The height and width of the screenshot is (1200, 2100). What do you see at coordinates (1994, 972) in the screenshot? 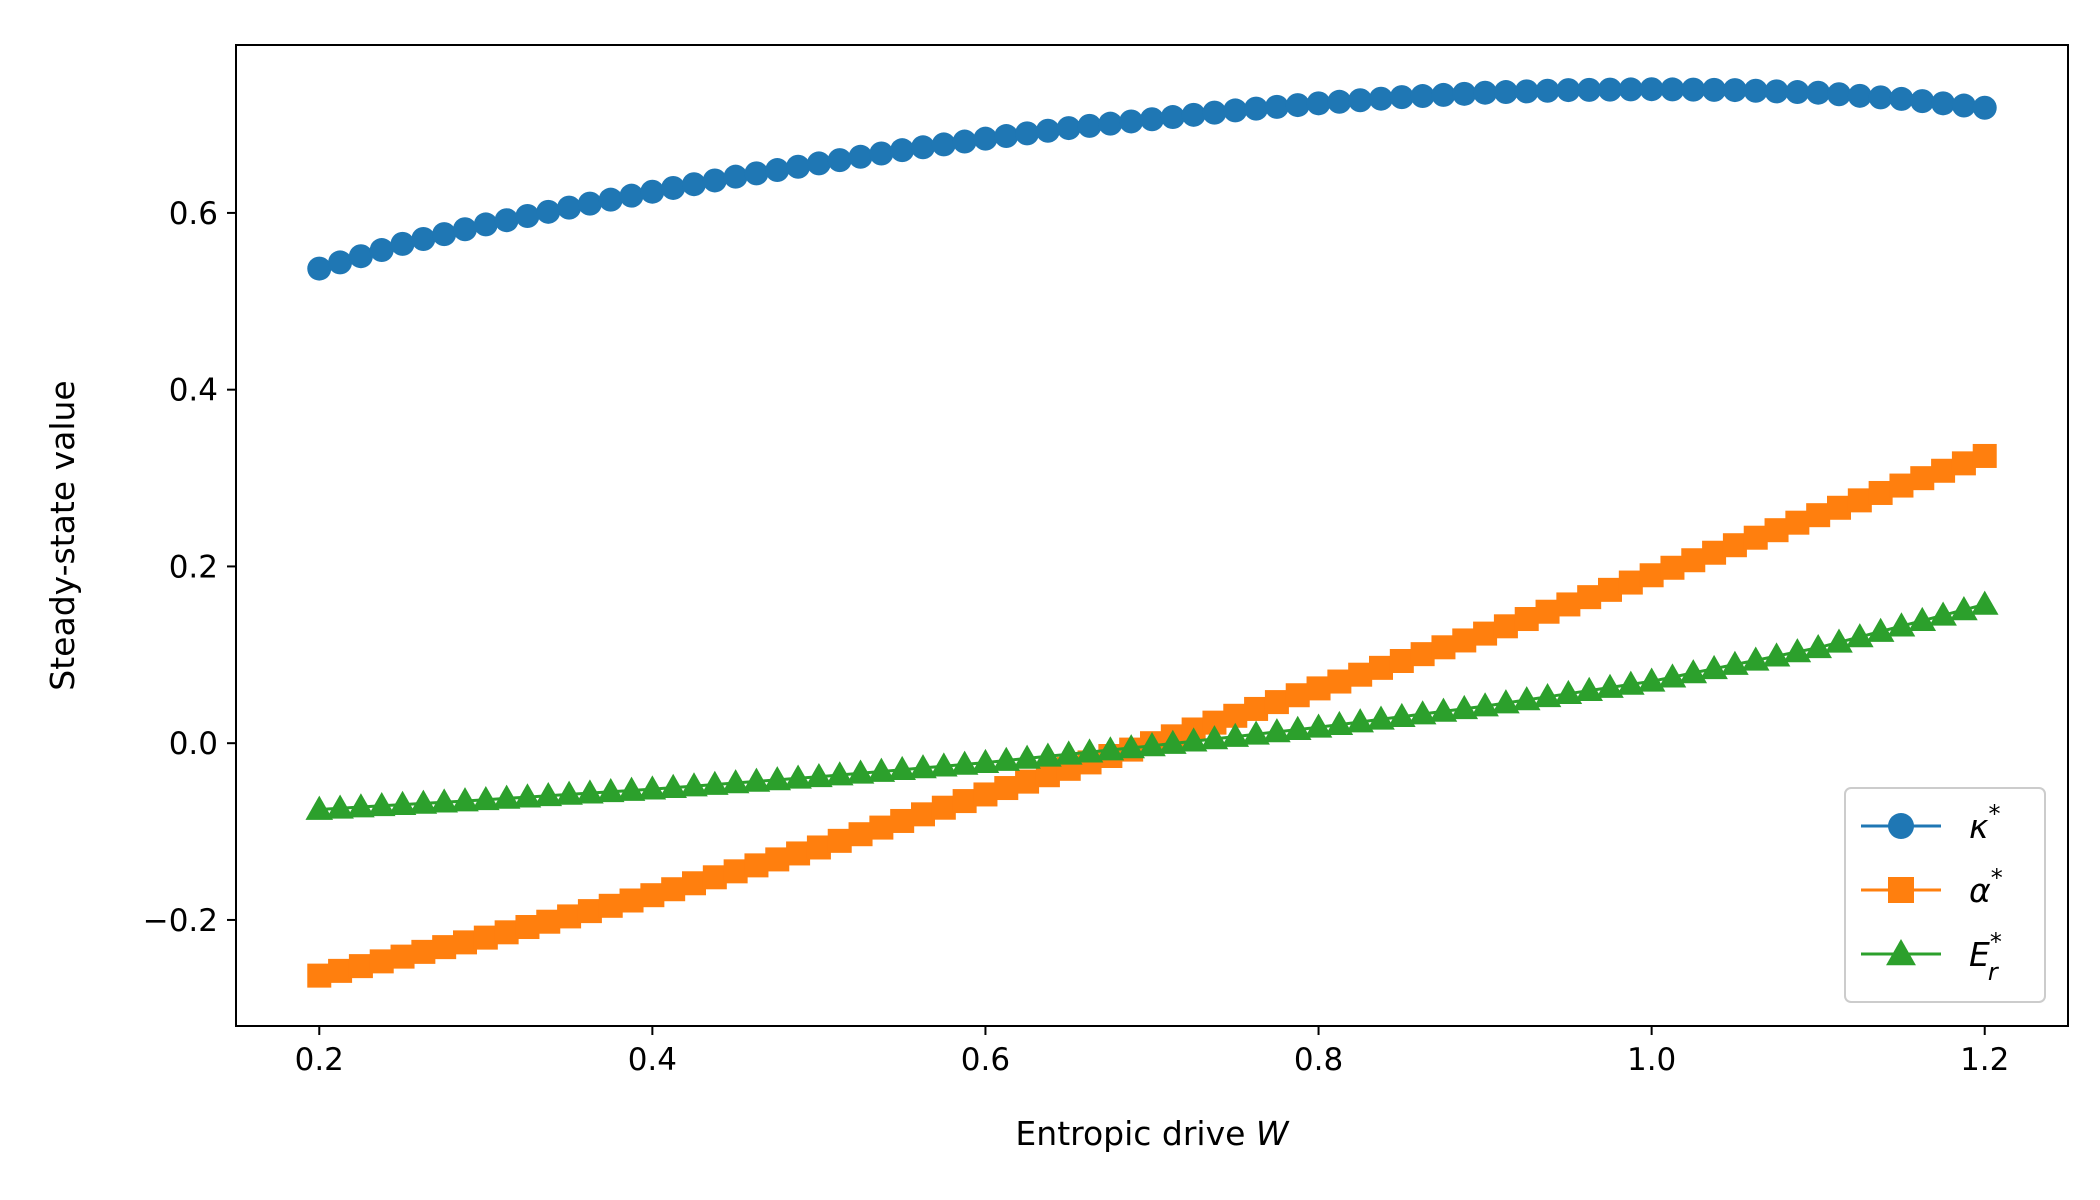
I see `legend-label-sub: r` at bounding box center [1994, 972].